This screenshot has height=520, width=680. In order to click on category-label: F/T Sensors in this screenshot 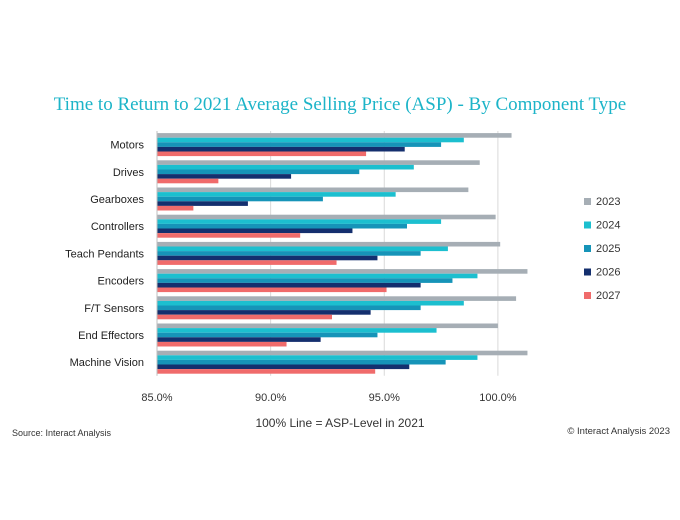, I will do `click(114, 309)`.